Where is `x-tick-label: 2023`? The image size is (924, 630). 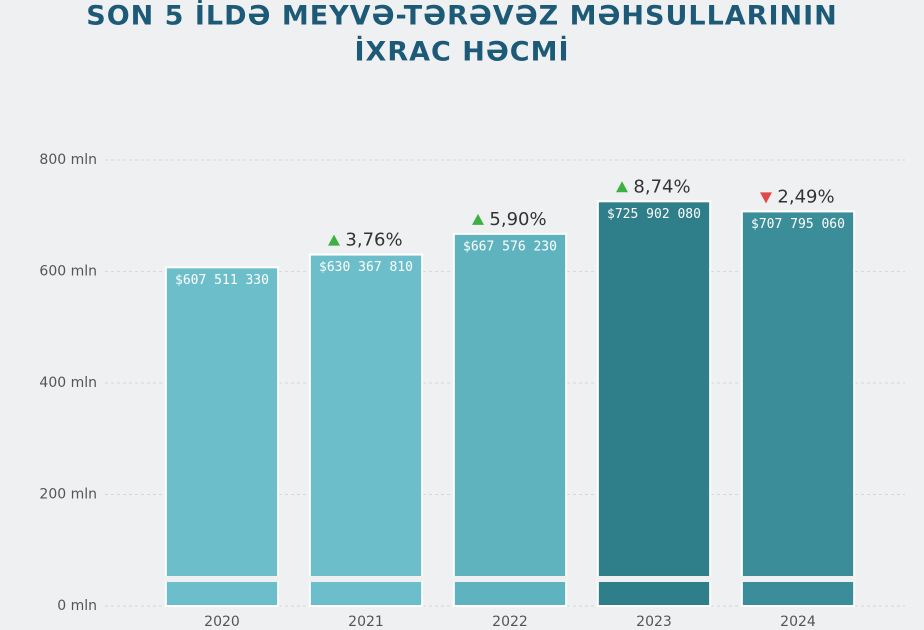
x-tick-label: 2023 is located at coordinates (654, 622).